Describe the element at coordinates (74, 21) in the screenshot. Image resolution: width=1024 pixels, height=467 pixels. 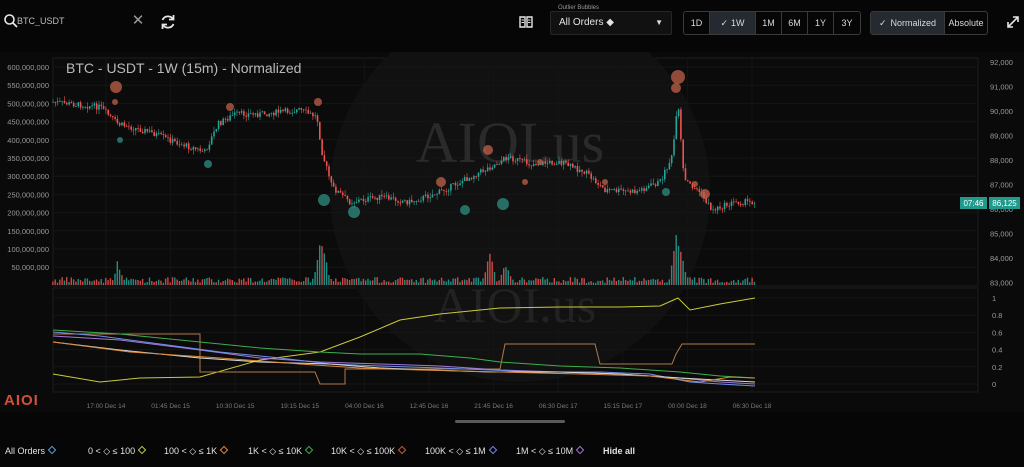
I see `search-input` at that location.